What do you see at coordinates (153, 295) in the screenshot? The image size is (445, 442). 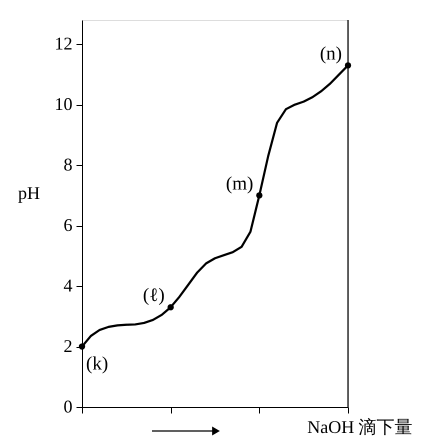 I see `annotation: (ℓ)` at bounding box center [153, 295].